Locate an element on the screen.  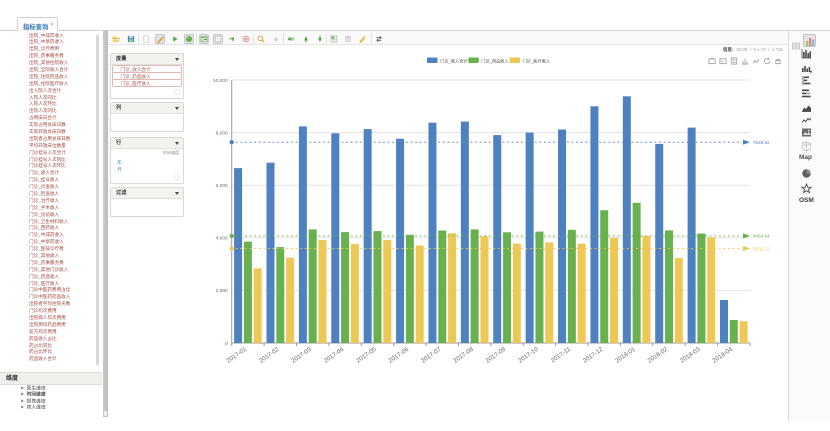
svg-text: 2017-12 is located at coordinates (593, 355).